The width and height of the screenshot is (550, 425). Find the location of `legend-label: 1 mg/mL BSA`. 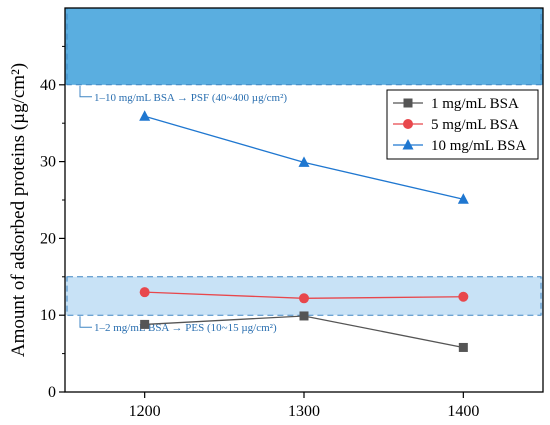

legend-label: 1 mg/mL BSA is located at coordinates (475, 104).